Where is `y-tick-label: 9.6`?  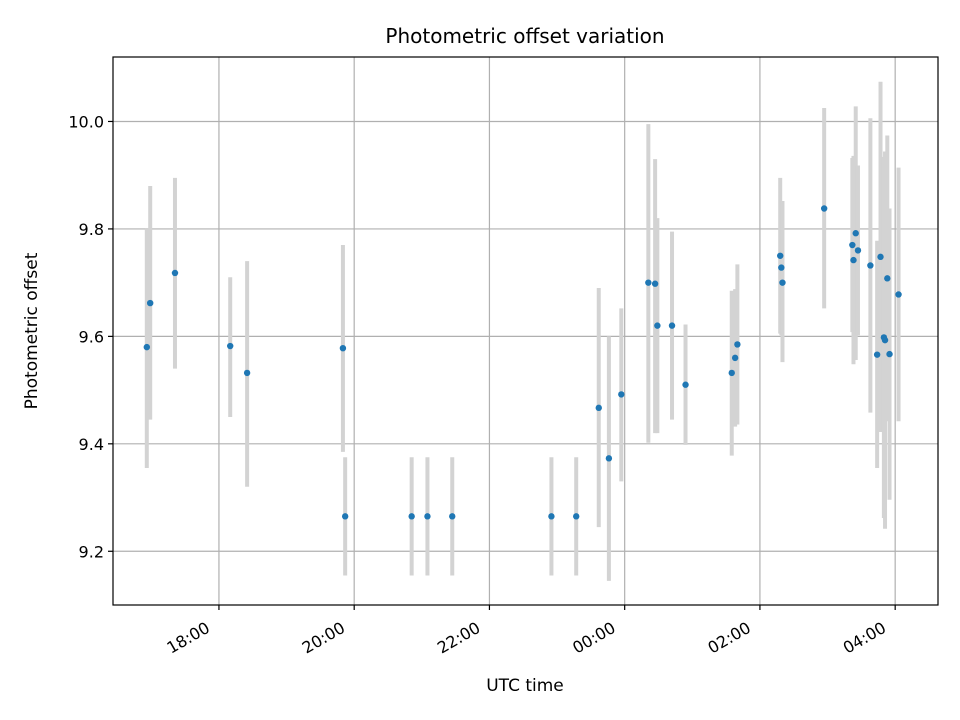
y-tick-label: 9.6 is located at coordinates (91, 336).